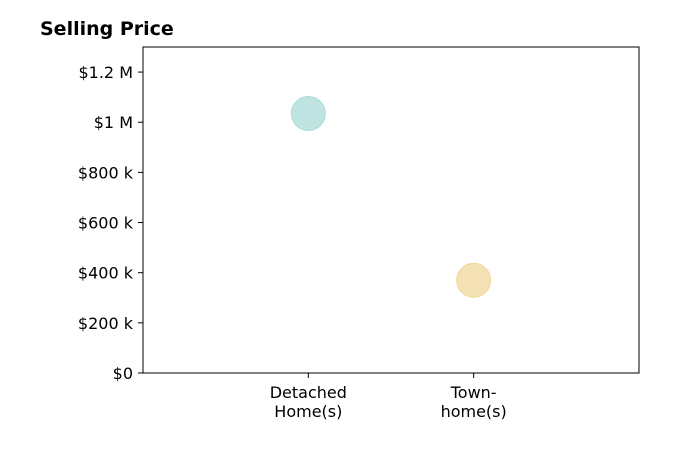  What do you see at coordinates (107, 29) in the screenshot?
I see `chart-title: Selling Price` at bounding box center [107, 29].